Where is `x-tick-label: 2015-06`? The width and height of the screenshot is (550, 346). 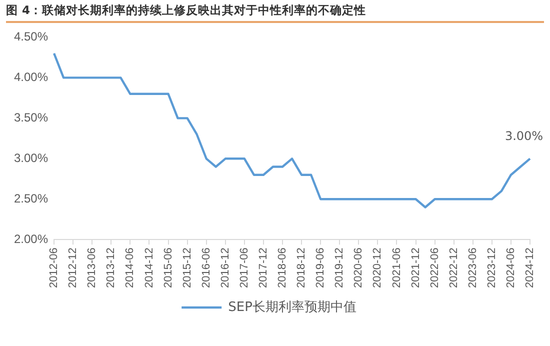 x-tick-label: 2015-06 is located at coordinates (168, 268).